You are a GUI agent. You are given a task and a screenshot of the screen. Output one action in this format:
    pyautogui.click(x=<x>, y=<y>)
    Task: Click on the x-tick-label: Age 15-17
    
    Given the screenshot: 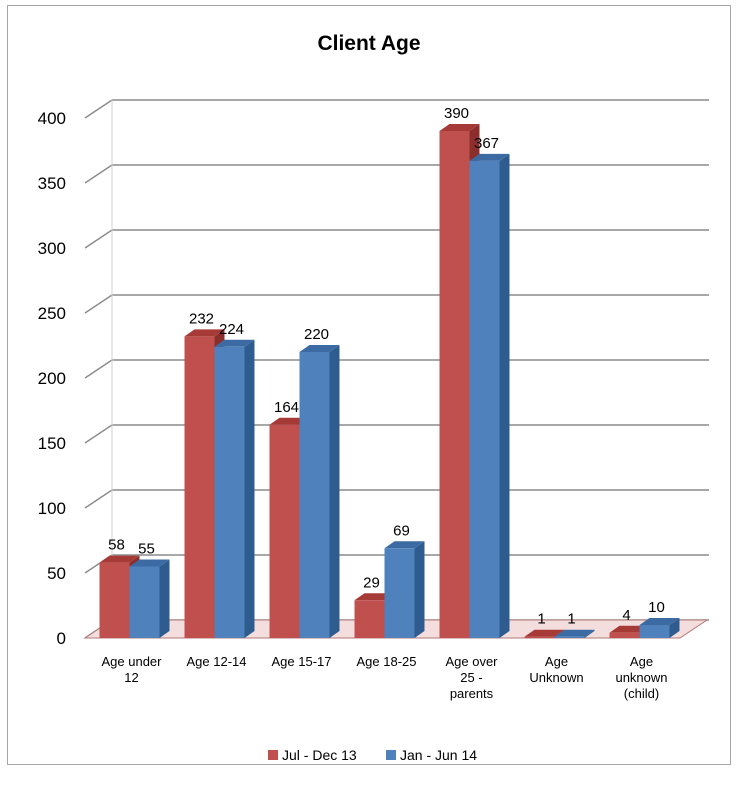 What is the action you would take?
    pyautogui.click(x=302, y=661)
    